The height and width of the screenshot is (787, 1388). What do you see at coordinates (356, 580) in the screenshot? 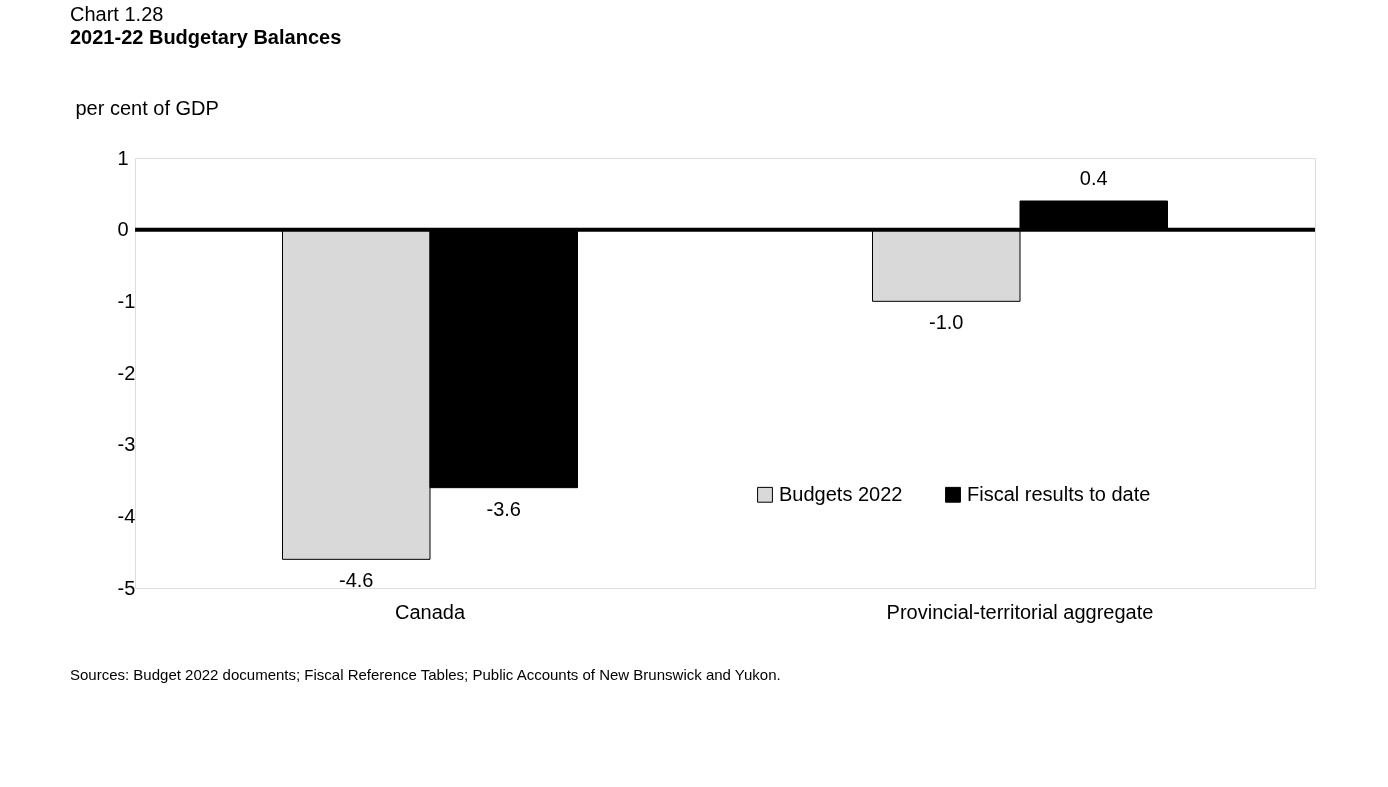
I see `data-label: -4.6` at bounding box center [356, 580].